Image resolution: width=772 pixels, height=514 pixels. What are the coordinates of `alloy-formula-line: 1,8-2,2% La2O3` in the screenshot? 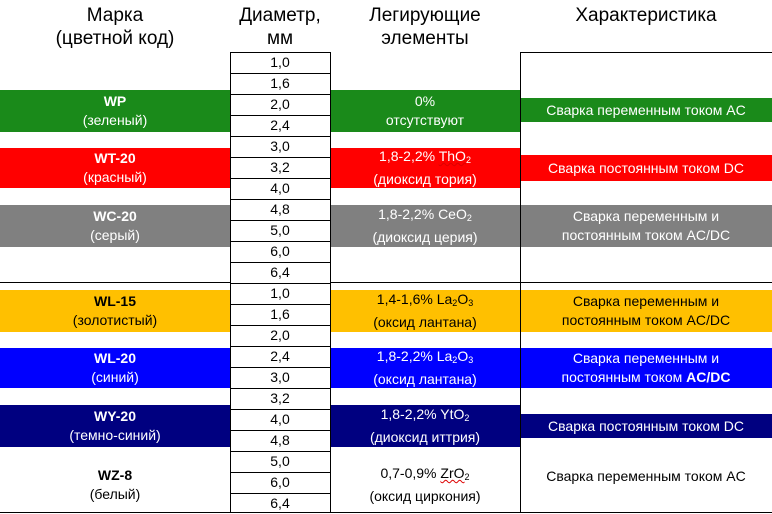 It's located at (425, 358).